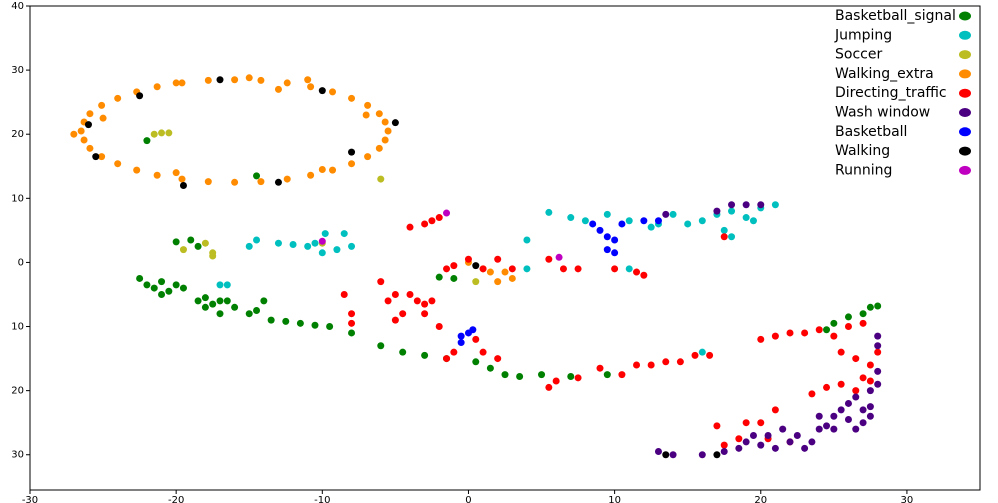 This screenshot has width=998, height=503. I want to click on legend-label: Wash window, so click(882, 113).